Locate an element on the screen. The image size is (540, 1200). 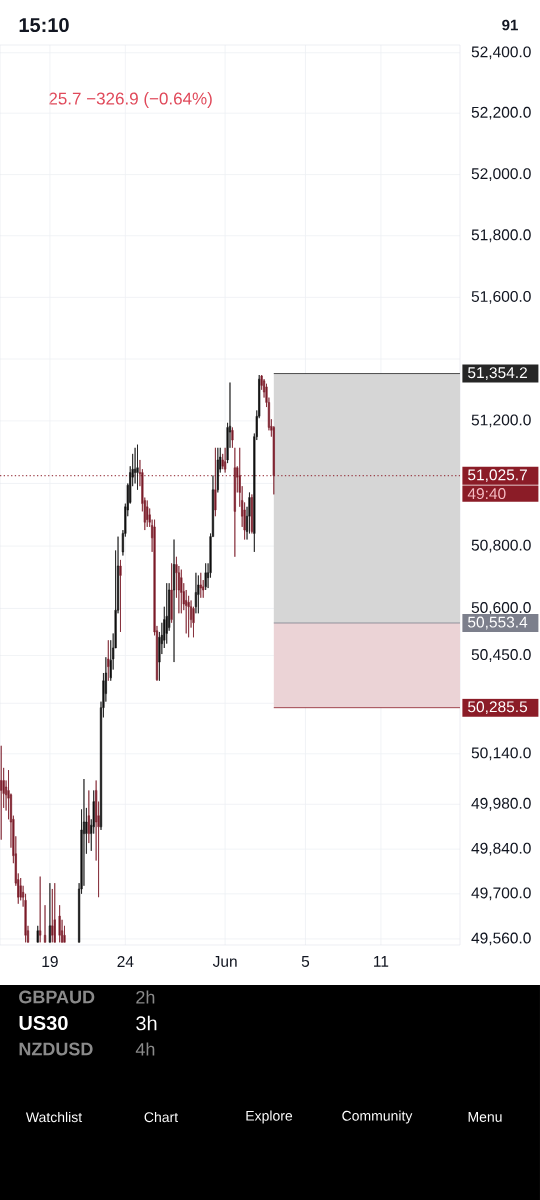
text: Menu is located at coordinates (485, 1117).